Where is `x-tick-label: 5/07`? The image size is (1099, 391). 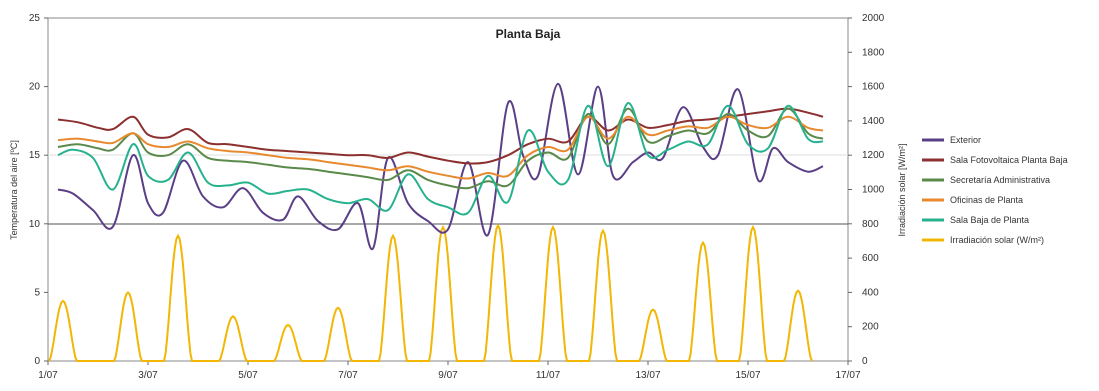
x-tick-label: 5/07 is located at coordinates (248, 375).